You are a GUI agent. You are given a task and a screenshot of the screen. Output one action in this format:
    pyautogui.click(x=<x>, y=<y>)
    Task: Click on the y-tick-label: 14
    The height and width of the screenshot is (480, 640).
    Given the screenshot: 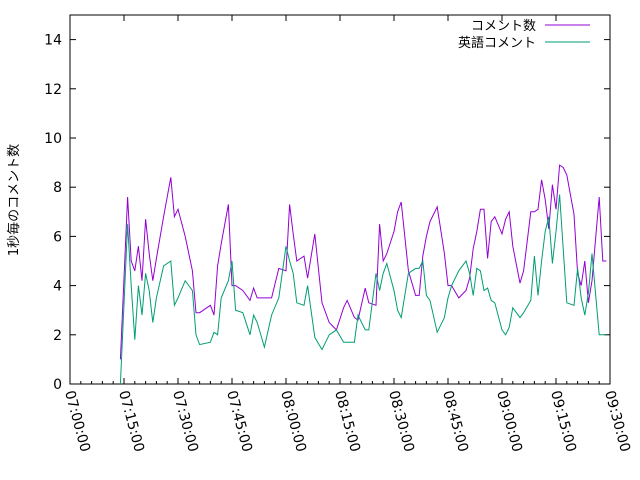 What is the action you would take?
    pyautogui.click(x=53, y=41)
    